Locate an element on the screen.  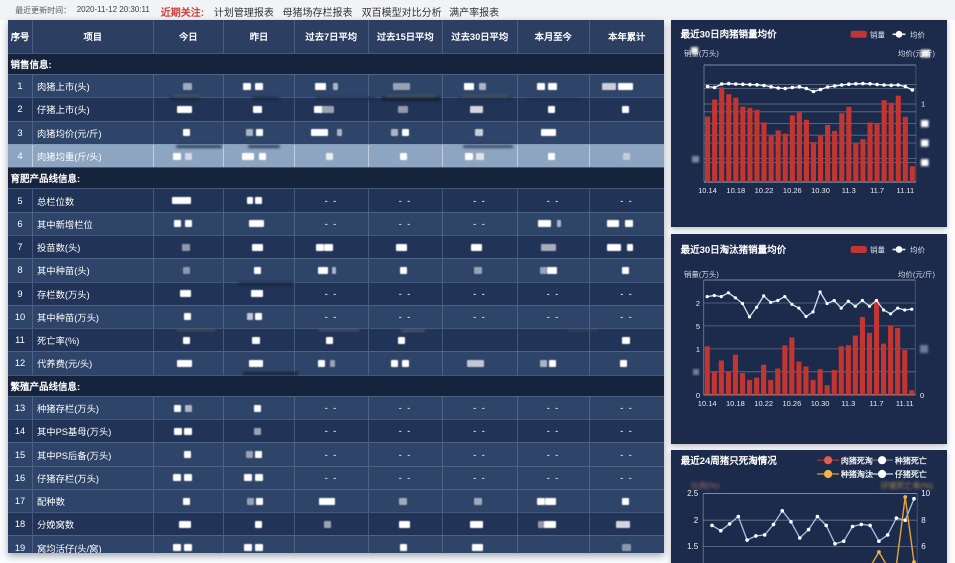
svg-text: 种猪淘汰 is located at coordinates (857, 474).